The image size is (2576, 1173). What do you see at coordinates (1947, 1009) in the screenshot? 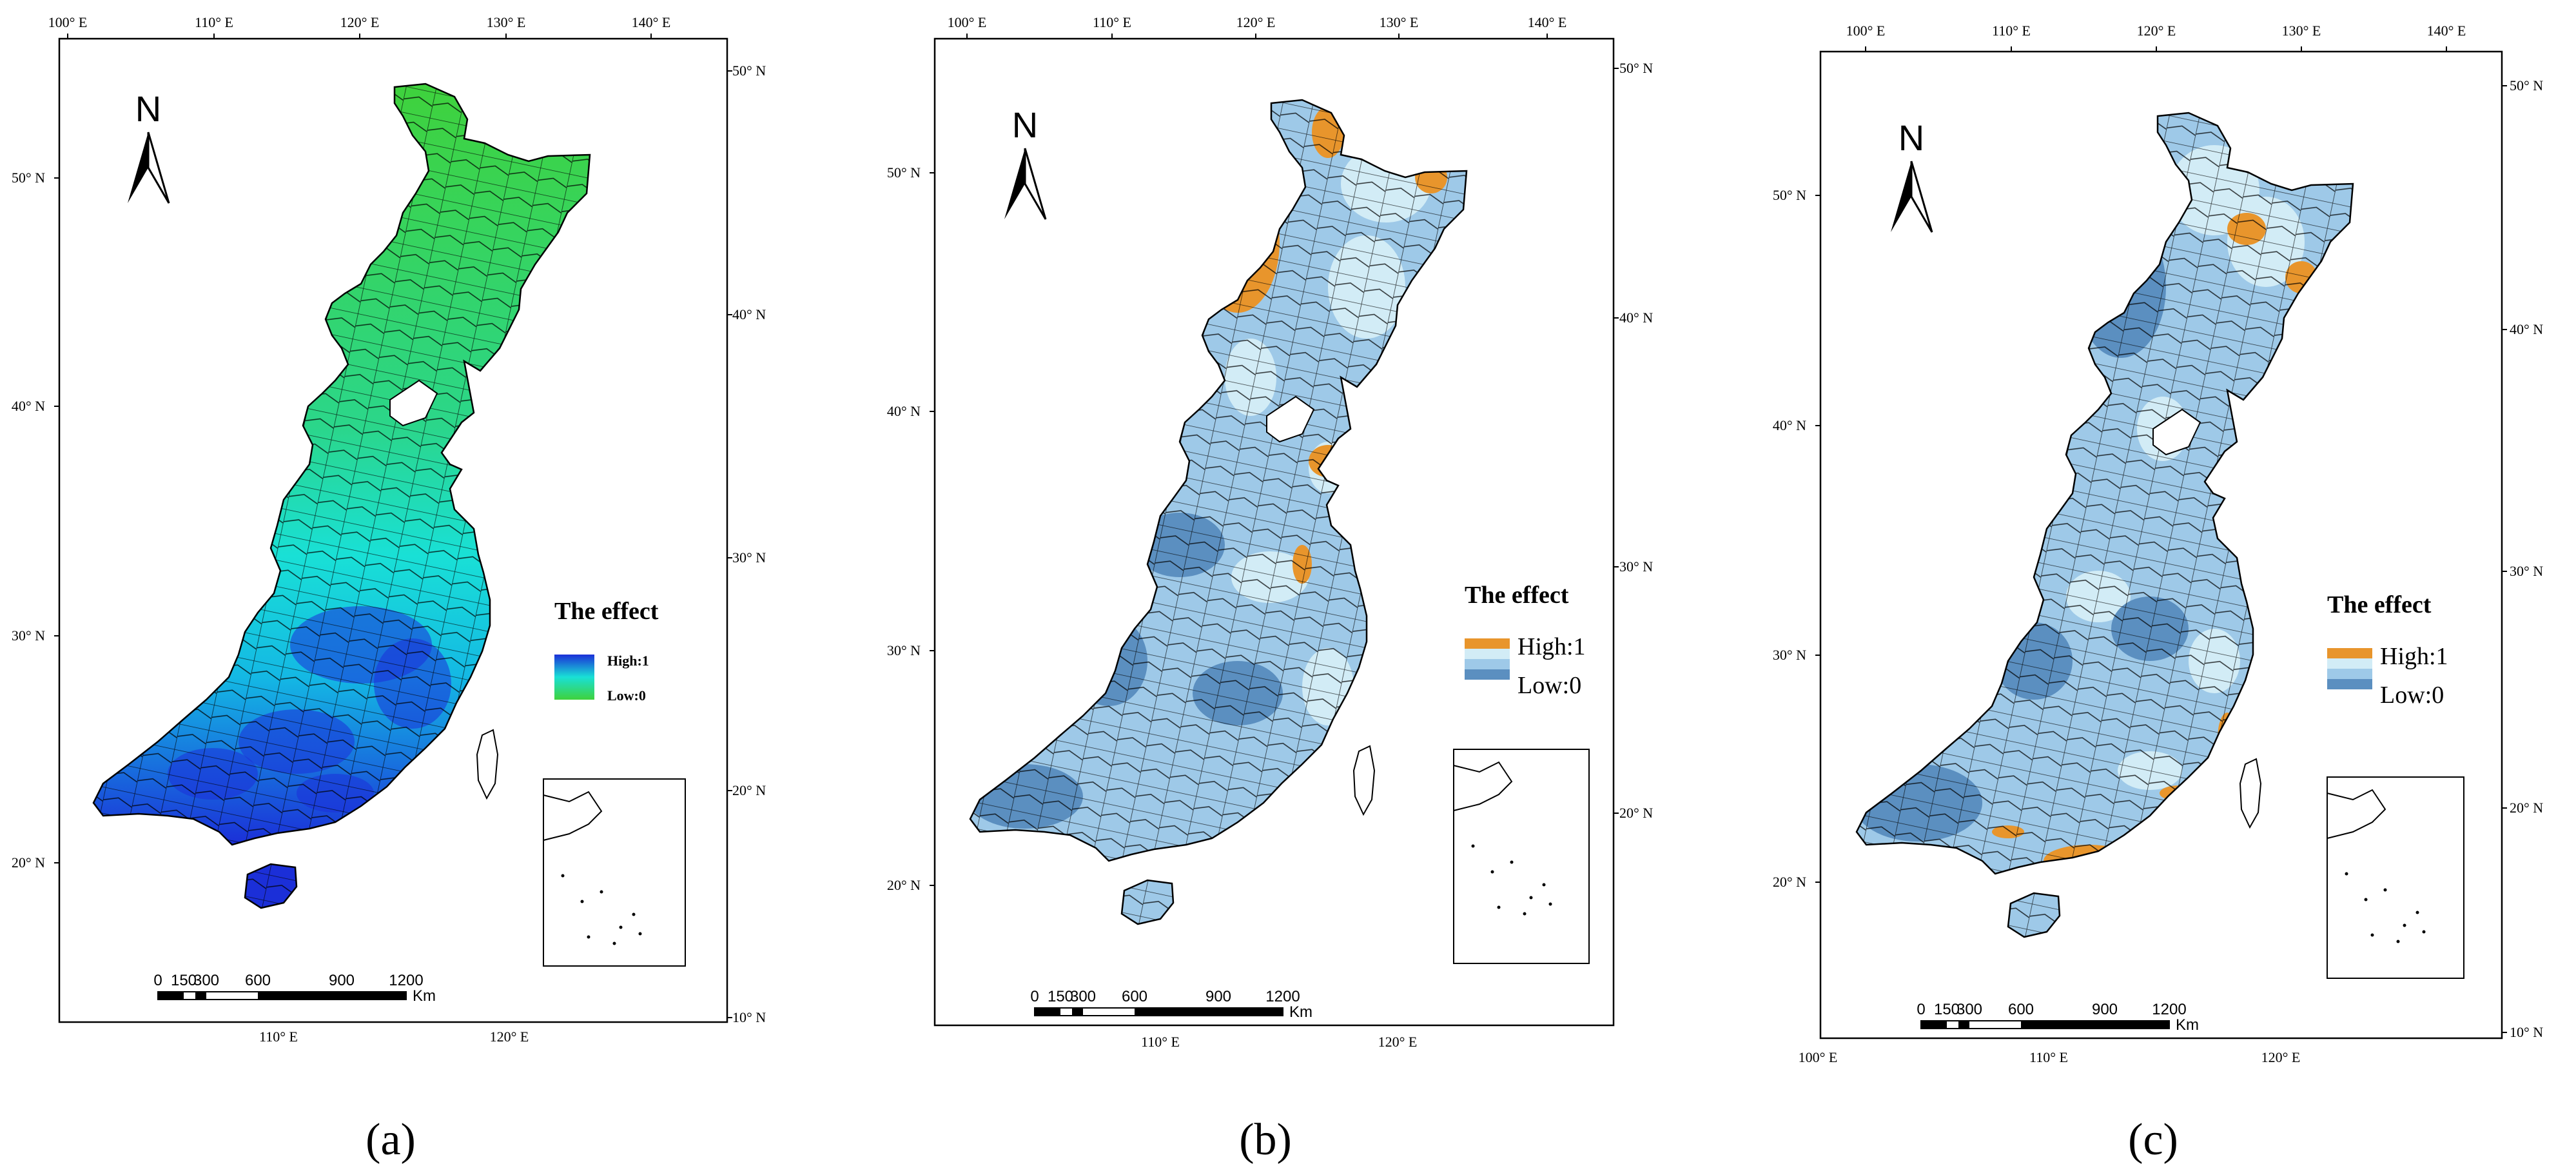
I see `scale-number: 150` at bounding box center [1947, 1009].